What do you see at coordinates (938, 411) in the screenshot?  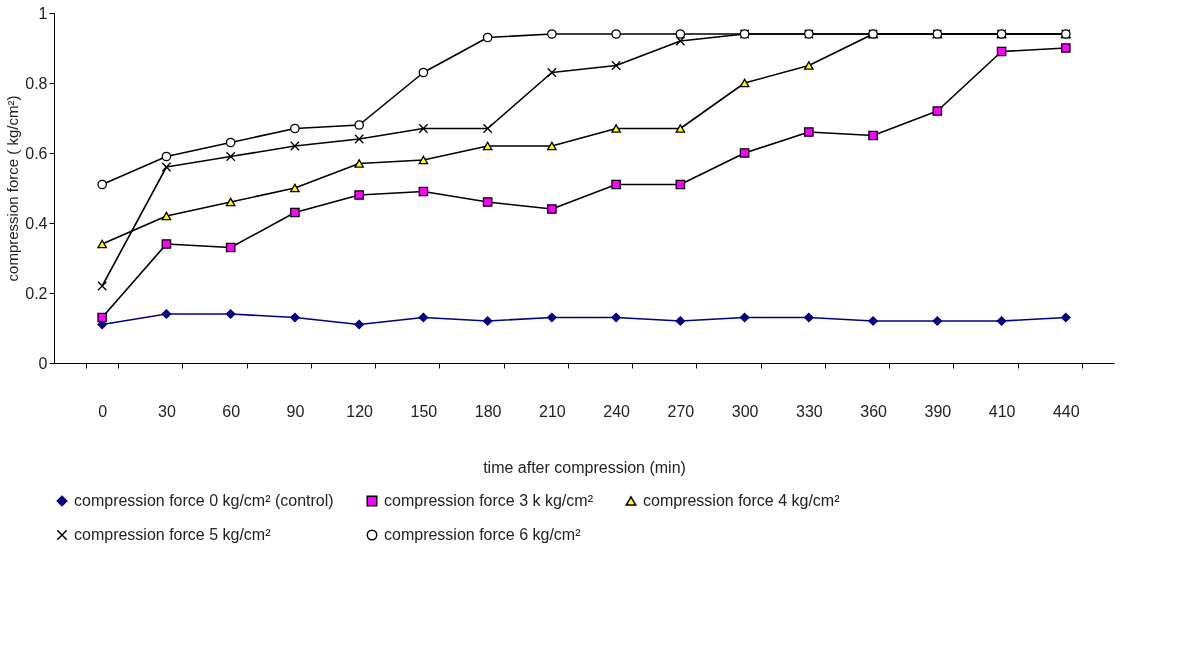 I see `x-tick-label: 390` at bounding box center [938, 411].